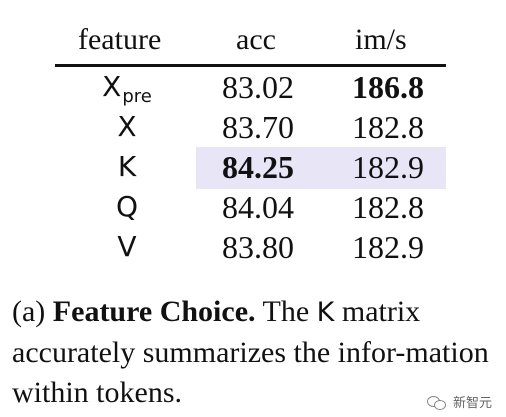  I want to click on table-row-highlighted: K 84.25 182.9, so click(253, 168).